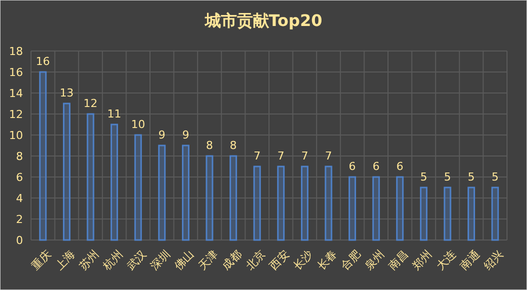 The height and width of the screenshot is (290, 527). Describe the element at coordinates (208, 260) in the screenshot. I see `x-tick-label: 天津` at that location.